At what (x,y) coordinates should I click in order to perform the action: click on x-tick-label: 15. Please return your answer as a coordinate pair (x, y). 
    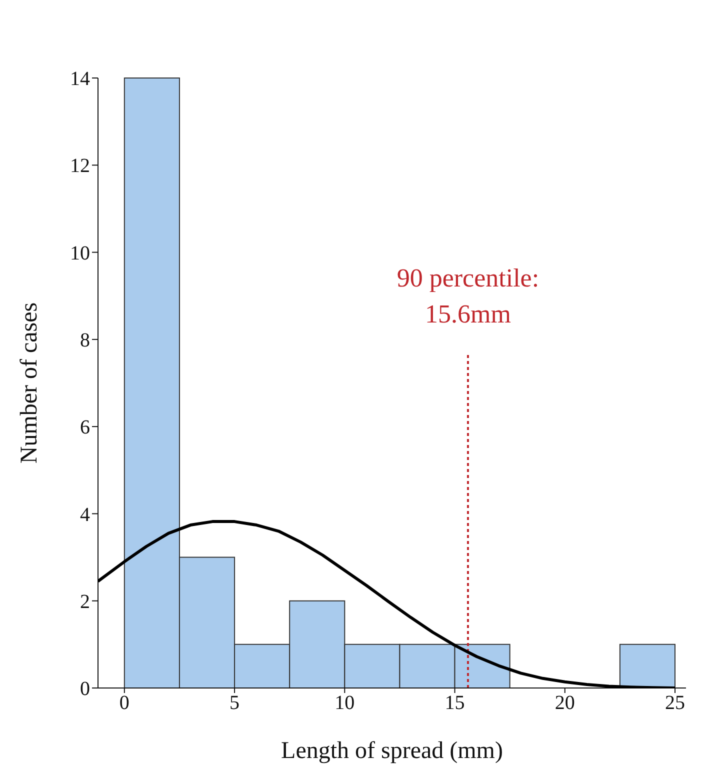
    Looking at the image, I should click on (454, 703).